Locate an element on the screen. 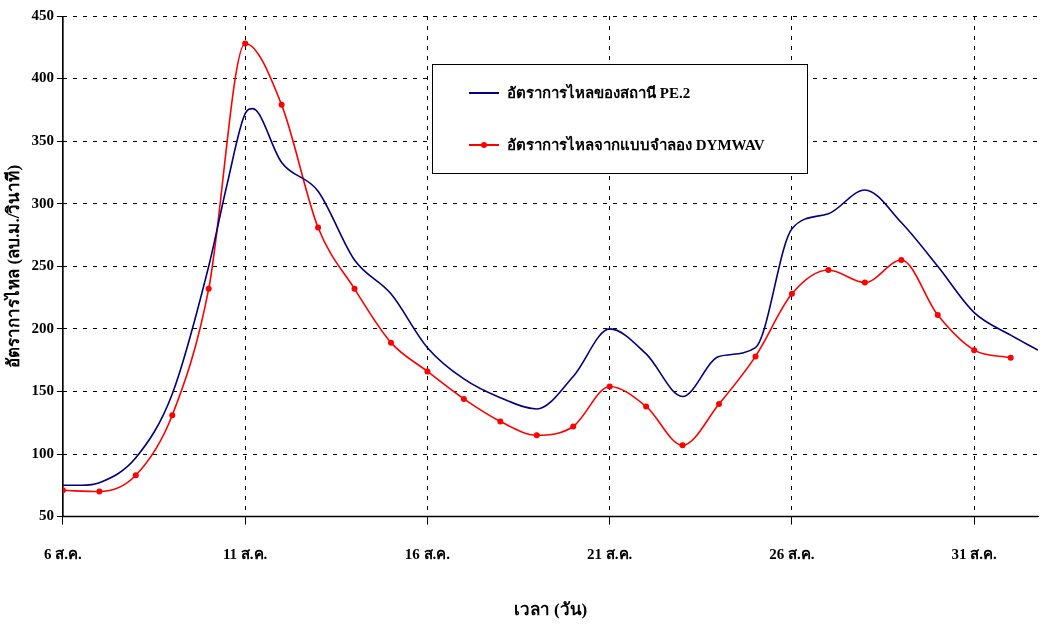 The height and width of the screenshot is (625, 1042). x-tick-label: 31 ส.ค. is located at coordinates (974, 554).